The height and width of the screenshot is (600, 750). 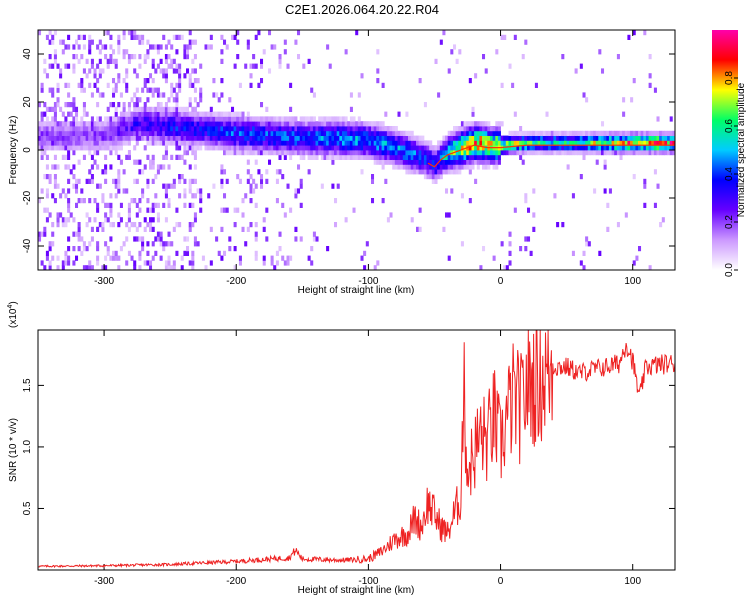 What do you see at coordinates (725, 150) in the screenshot?
I see `colorbar-gradient` at bounding box center [725, 150].